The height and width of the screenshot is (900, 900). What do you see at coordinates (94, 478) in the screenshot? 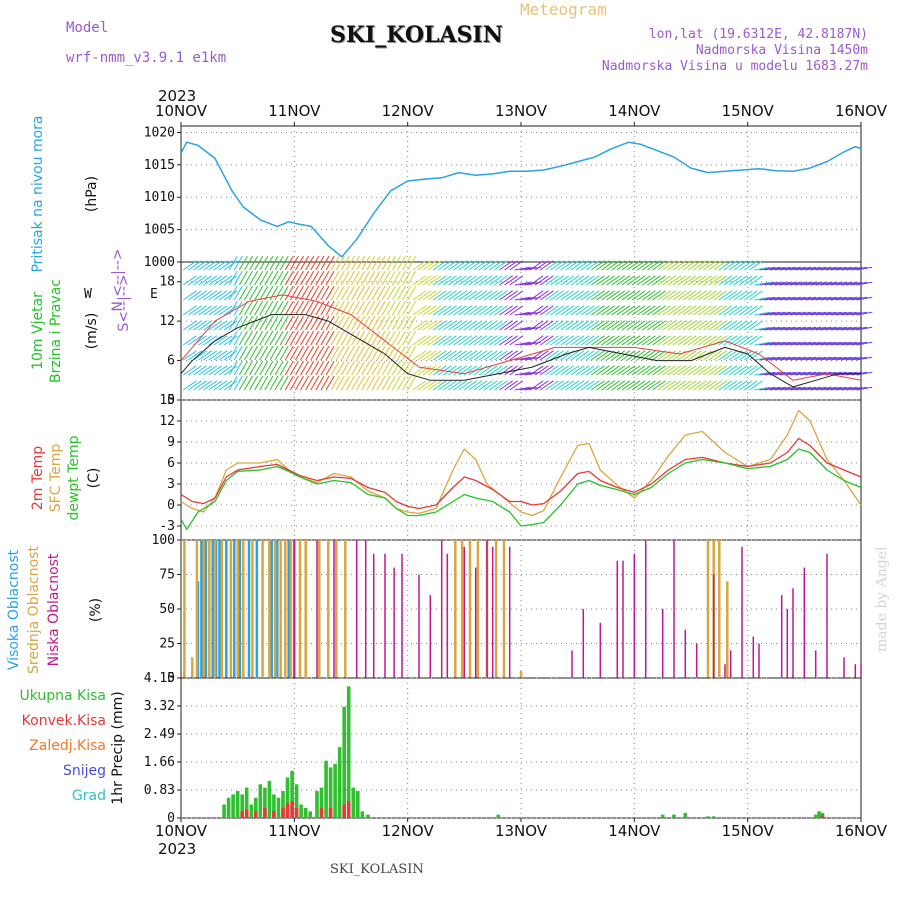
I see `temp-unit-label: (C)` at bounding box center [94, 478].